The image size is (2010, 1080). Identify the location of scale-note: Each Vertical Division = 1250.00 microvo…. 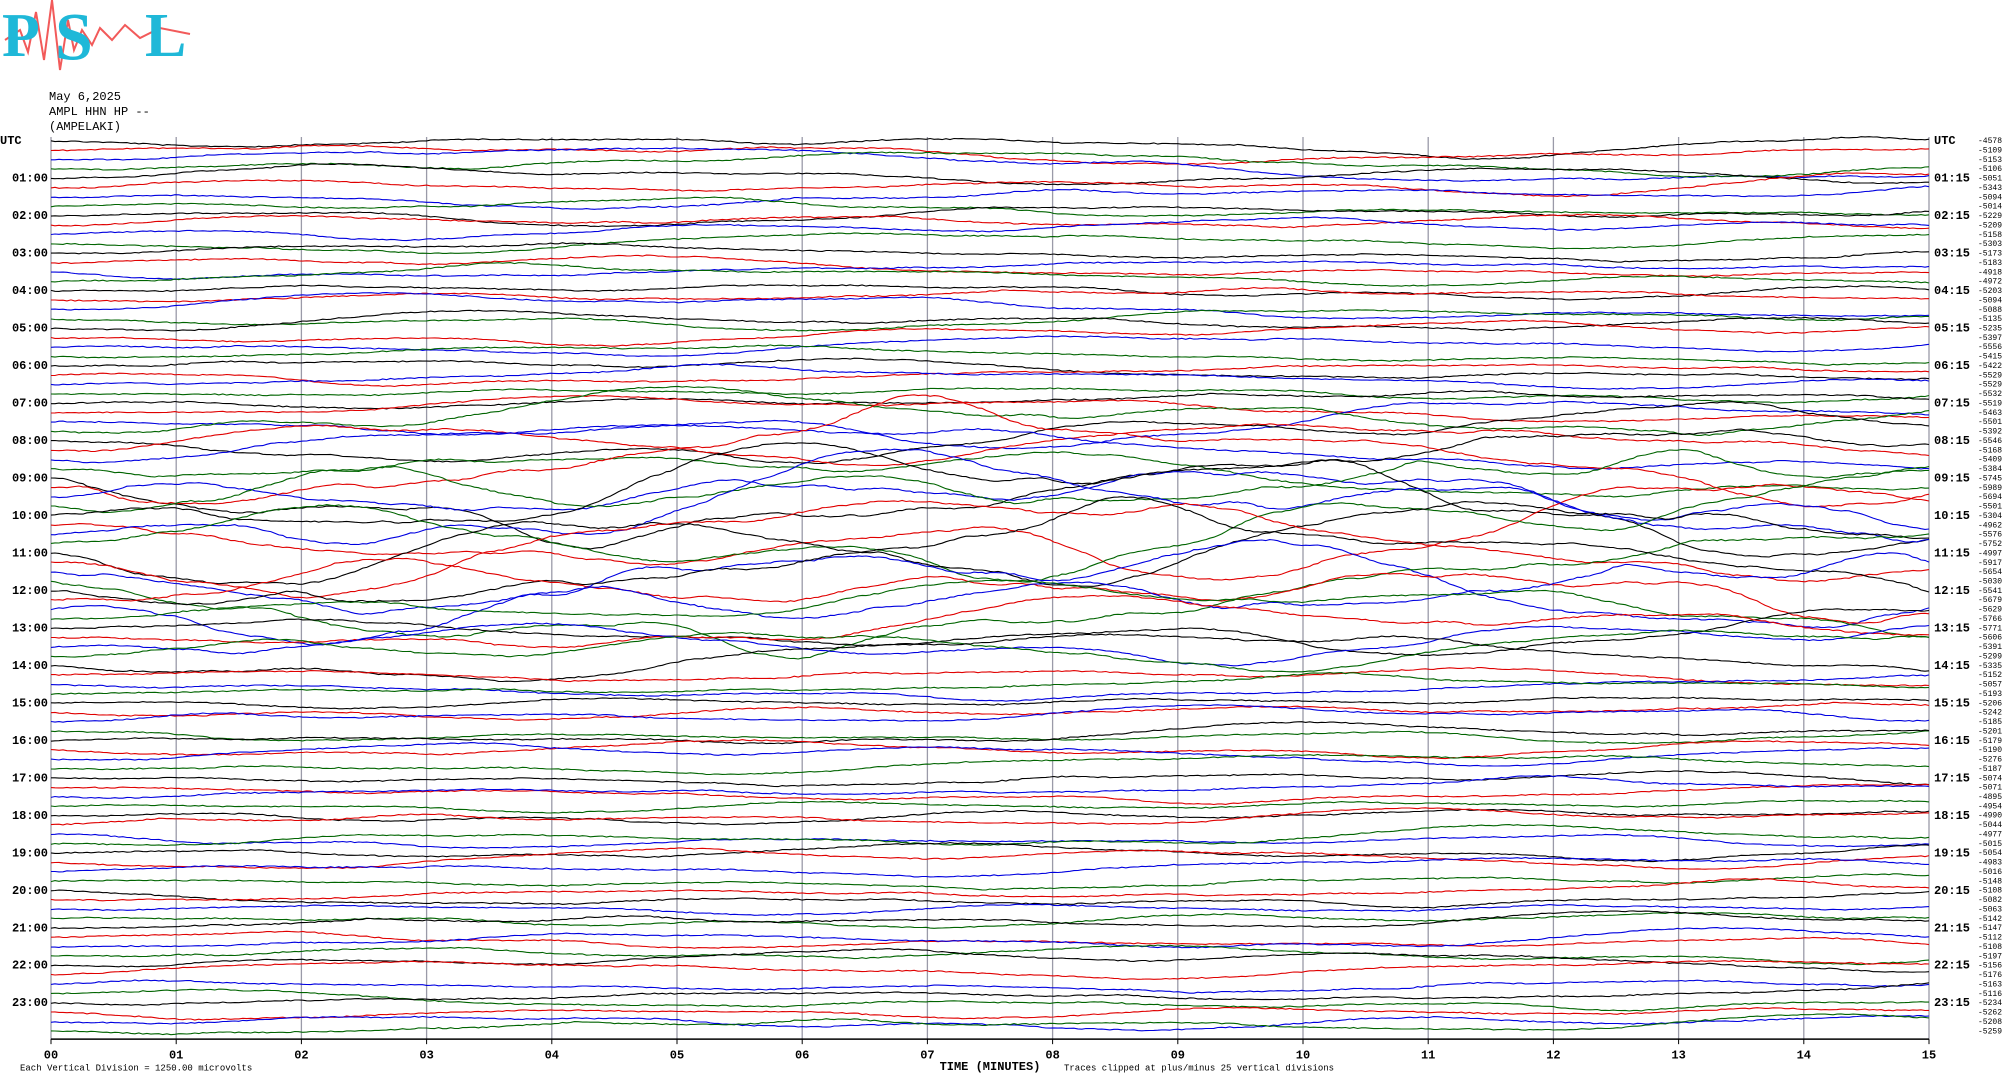
(136, 1068).